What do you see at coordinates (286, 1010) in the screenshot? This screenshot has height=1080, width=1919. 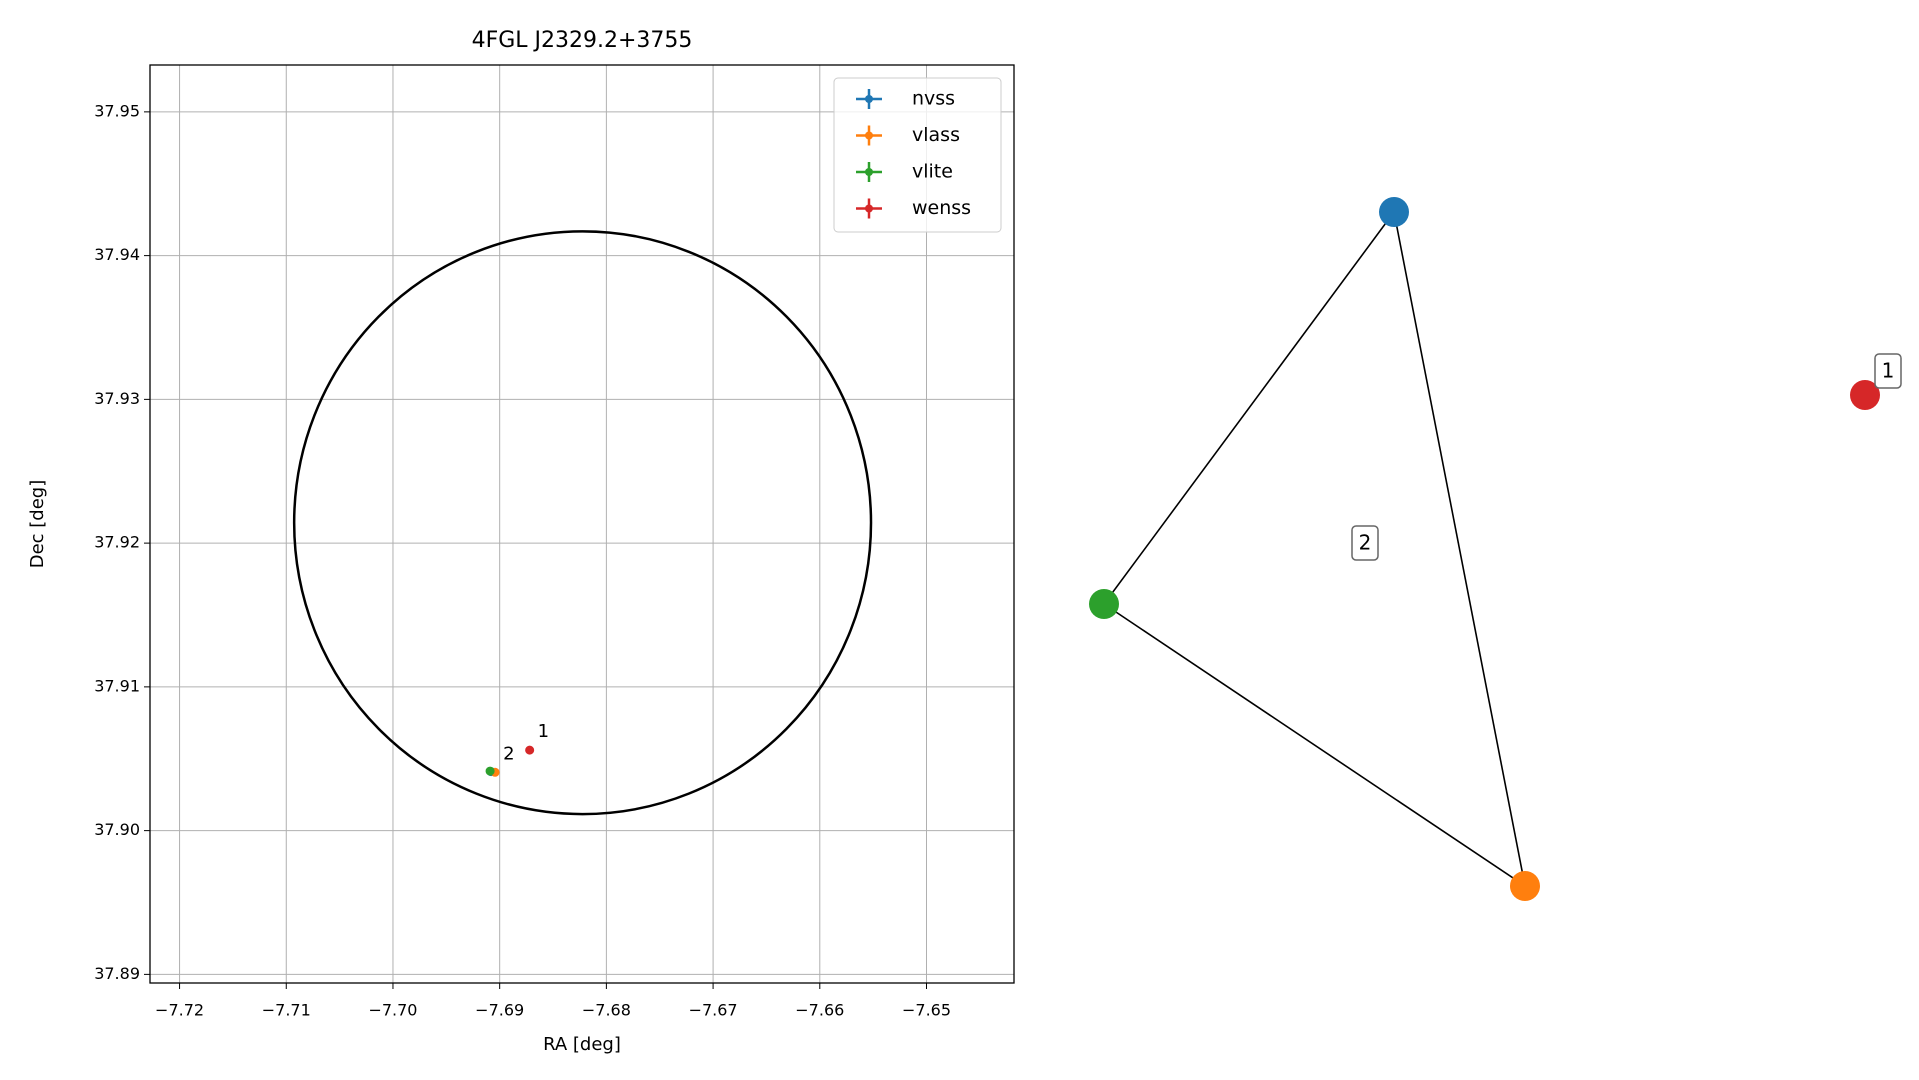 I see `x-tick-label: −7.71` at bounding box center [286, 1010].